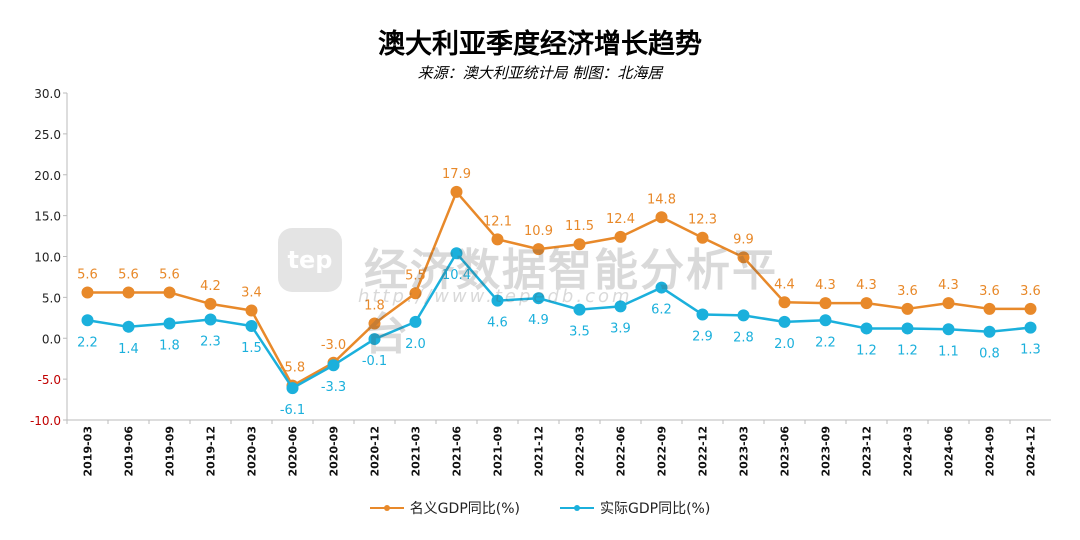  I want to click on data-label-real: 3.5, so click(579, 332).